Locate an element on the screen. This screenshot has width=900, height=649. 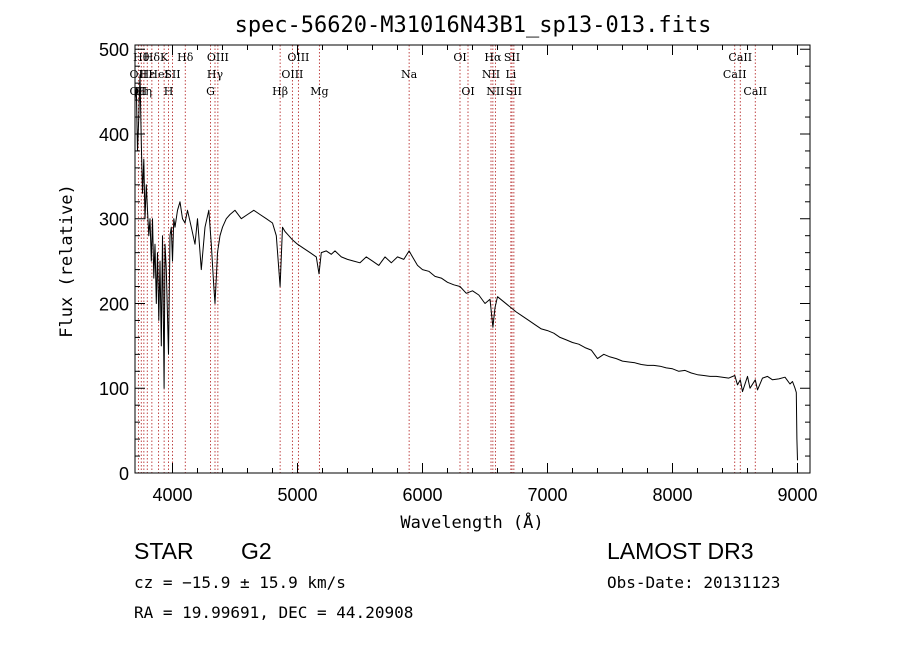
spectral-line-label-0: OII is located at coordinates (139, 74).